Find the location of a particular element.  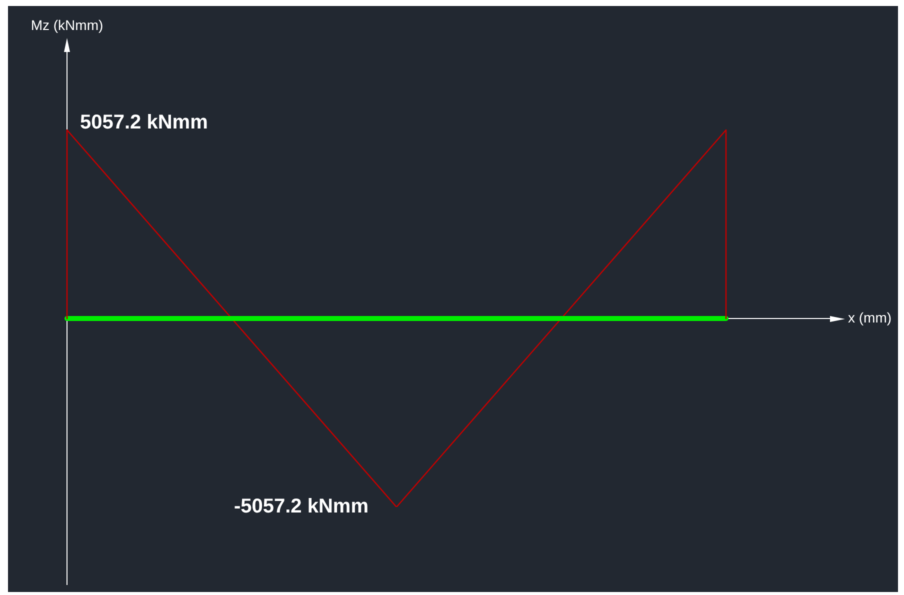

data-label: -5057.2 kNmm is located at coordinates (301, 507).